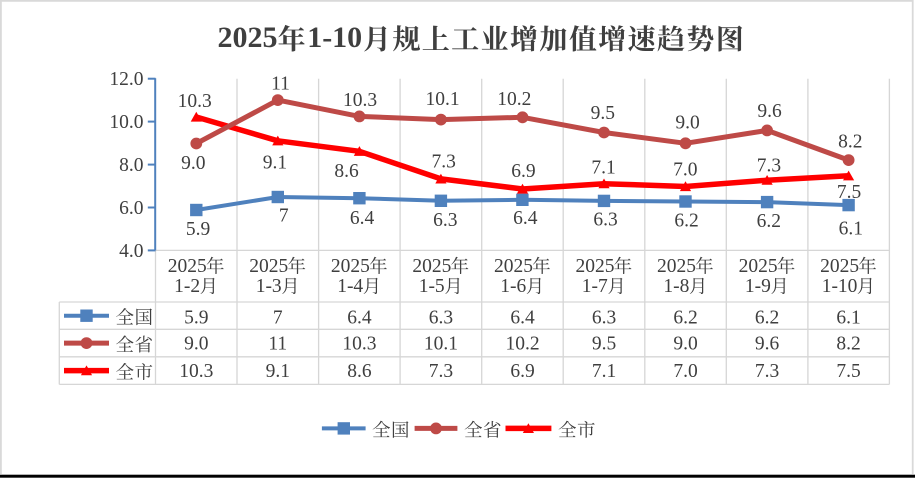 Image resolution: width=915 pixels, height=479 pixels. Describe the element at coordinates (595, 286) in the screenshot. I see `svg-text: 1-7` at that location.